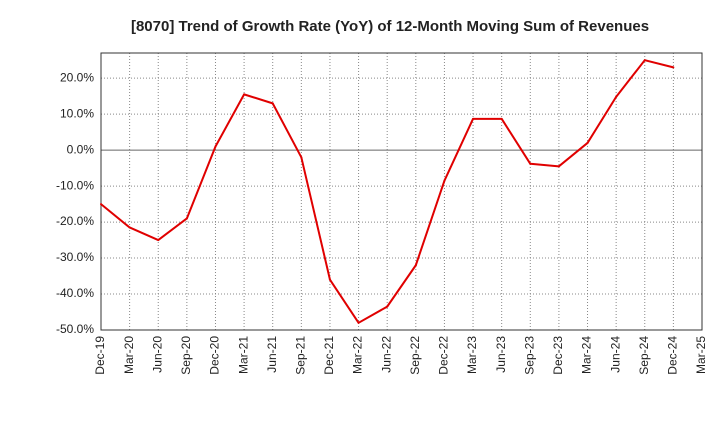  What do you see at coordinates (75, 257) in the screenshot?
I see `y-tick-label: -30.0%` at bounding box center [75, 257].